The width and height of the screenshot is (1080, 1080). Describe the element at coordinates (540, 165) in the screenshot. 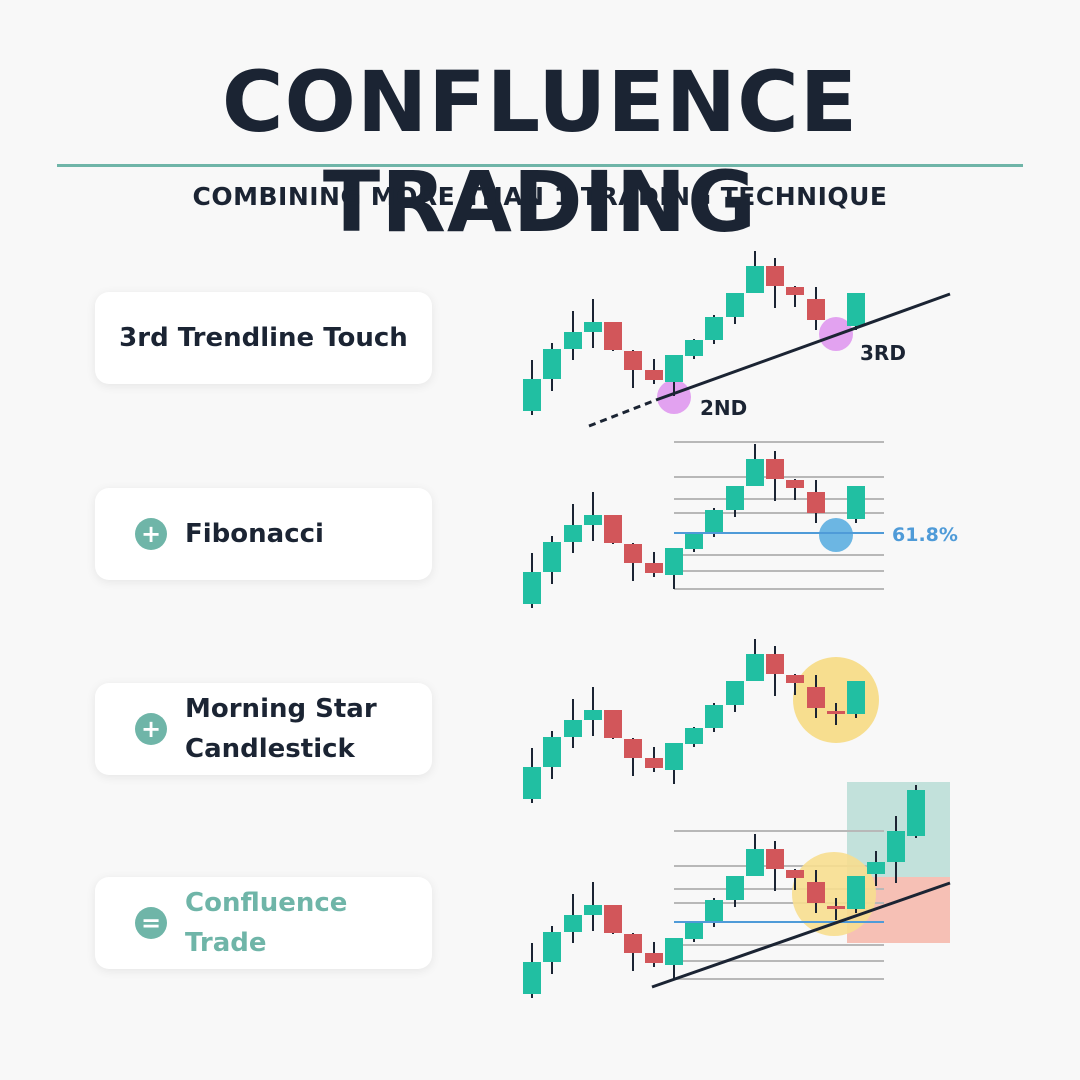

I see `title-divider` at that location.